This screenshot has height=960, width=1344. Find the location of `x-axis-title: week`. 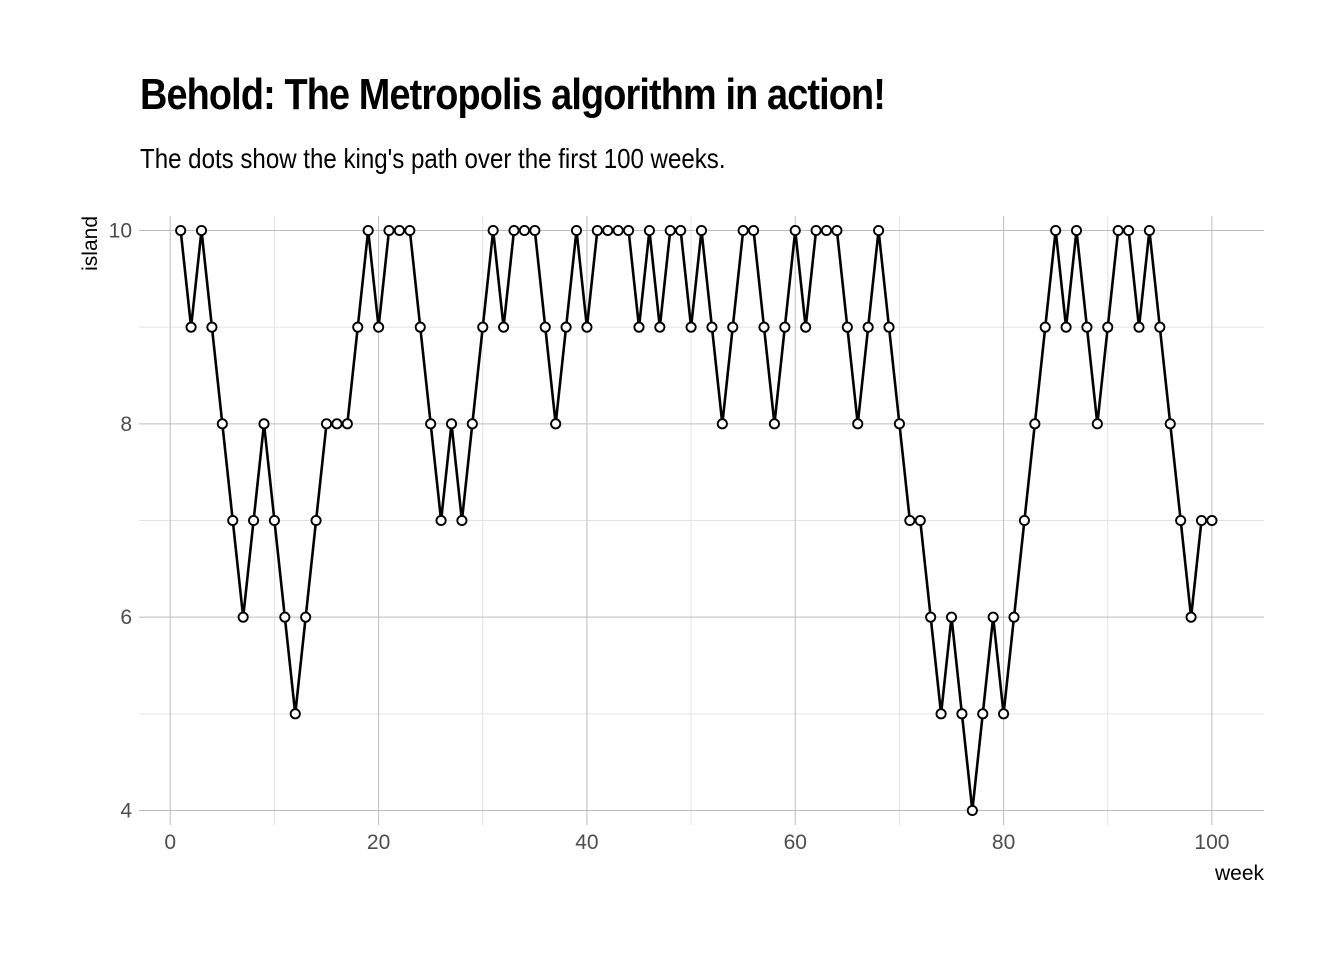

x-axis-title: week is located at coordinates (1239, 873).